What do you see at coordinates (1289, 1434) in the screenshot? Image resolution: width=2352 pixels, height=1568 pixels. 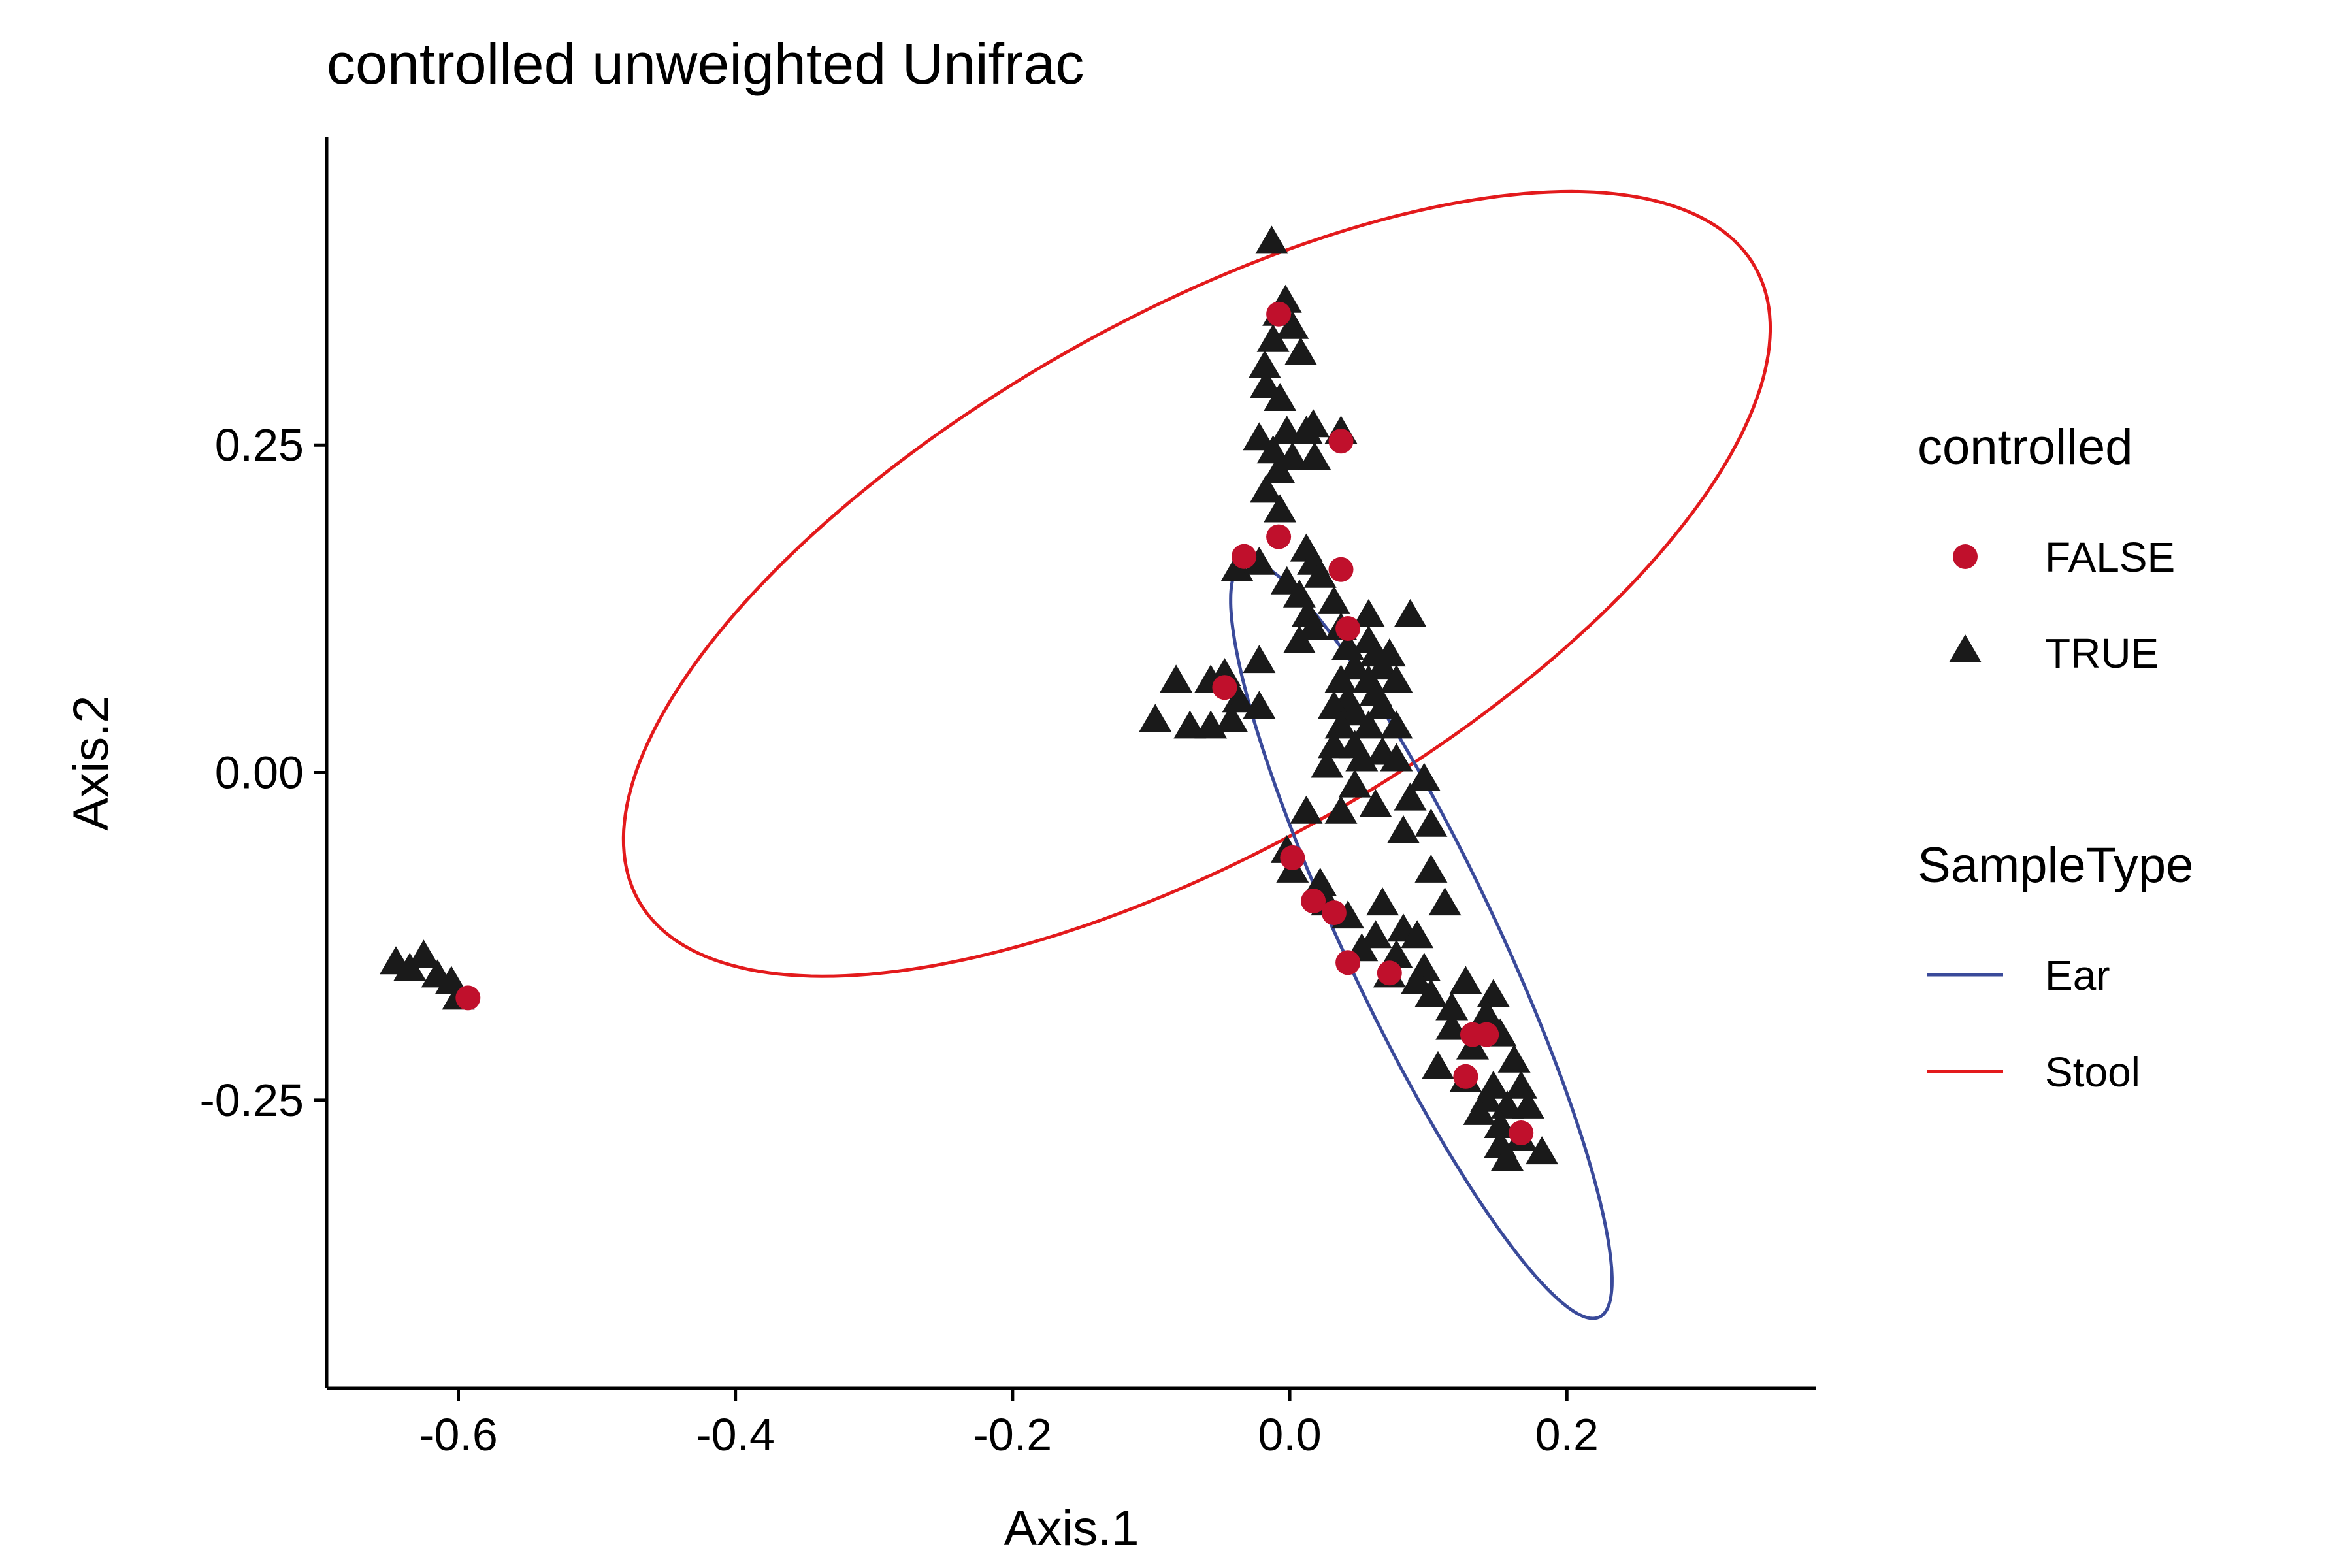 I see `x-tick-label: 0.0` at bounding box center [1289, 1434].